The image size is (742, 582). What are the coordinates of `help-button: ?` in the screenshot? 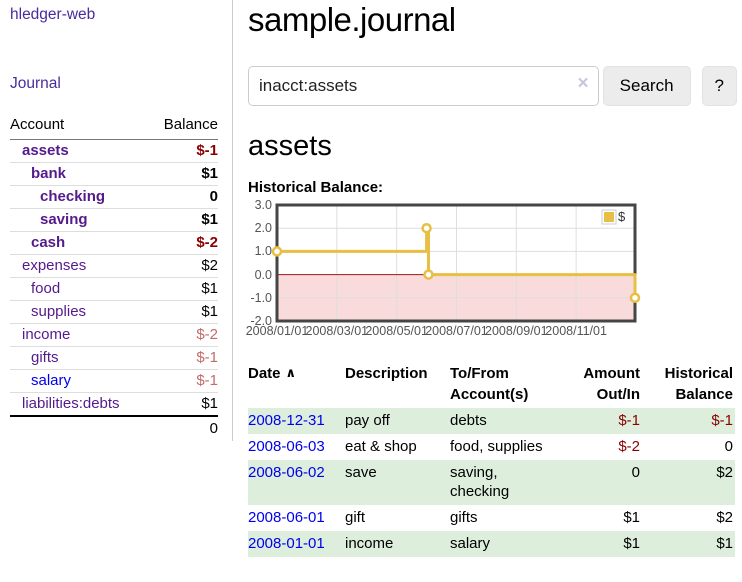 It's located at (719, 86).